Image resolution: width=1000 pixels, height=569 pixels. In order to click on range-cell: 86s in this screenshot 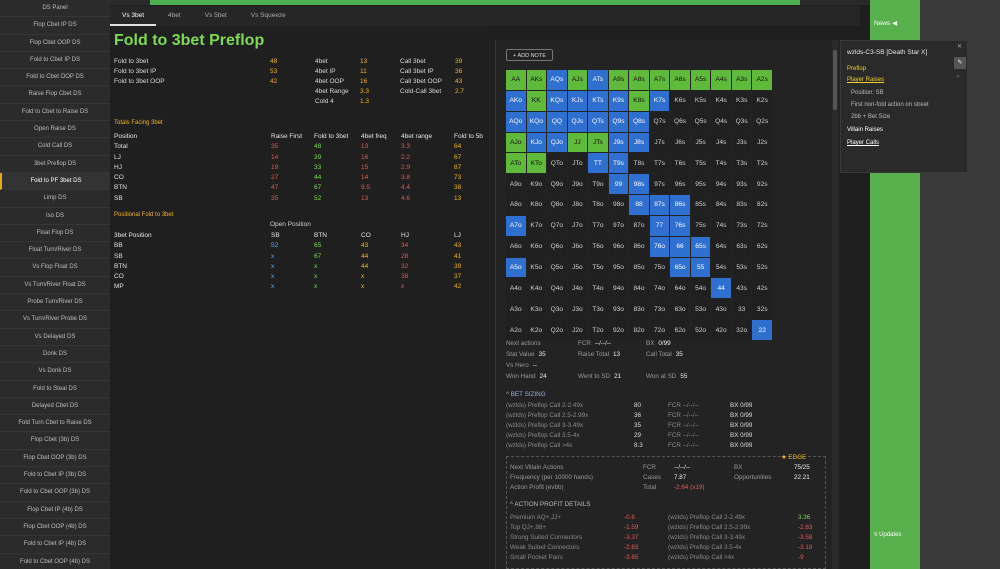, I will do `click(680, 205)`.